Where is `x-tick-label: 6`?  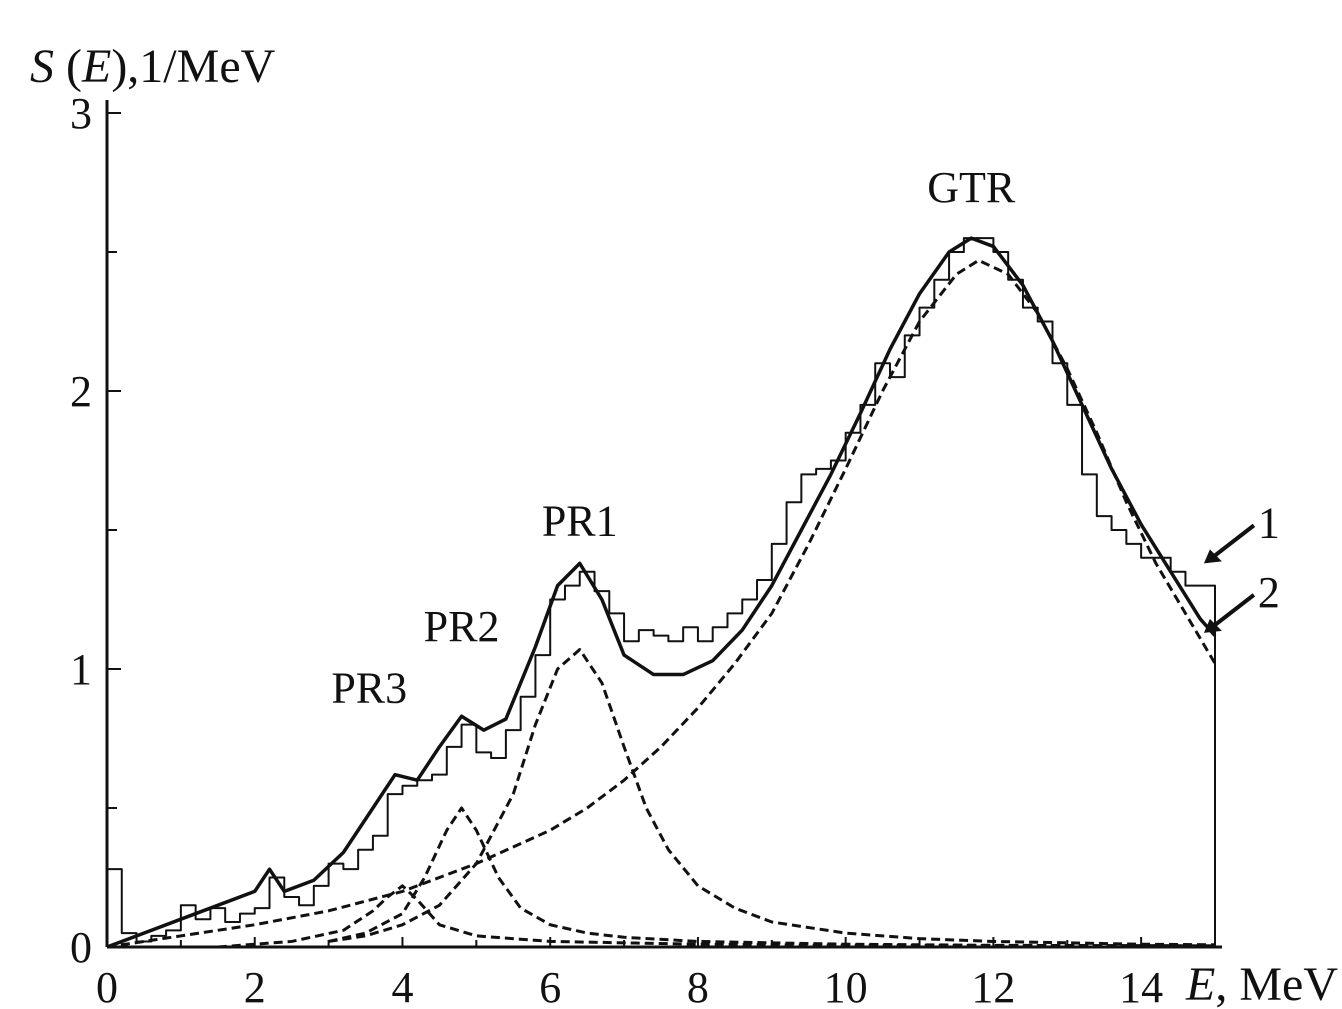 x-tick-label: 6 is located at coordinates (550, 986).